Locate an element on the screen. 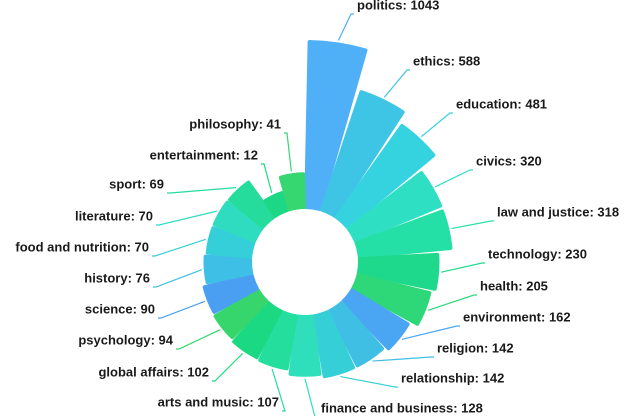  data-label: psychology: 94 is located at coordinates (125, 339).